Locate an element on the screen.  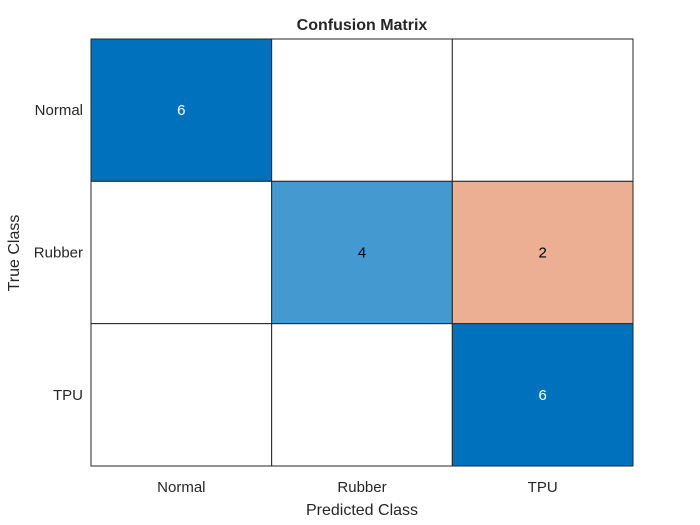
matrix-cell-normal-normal is located at coordinates (181, 110).